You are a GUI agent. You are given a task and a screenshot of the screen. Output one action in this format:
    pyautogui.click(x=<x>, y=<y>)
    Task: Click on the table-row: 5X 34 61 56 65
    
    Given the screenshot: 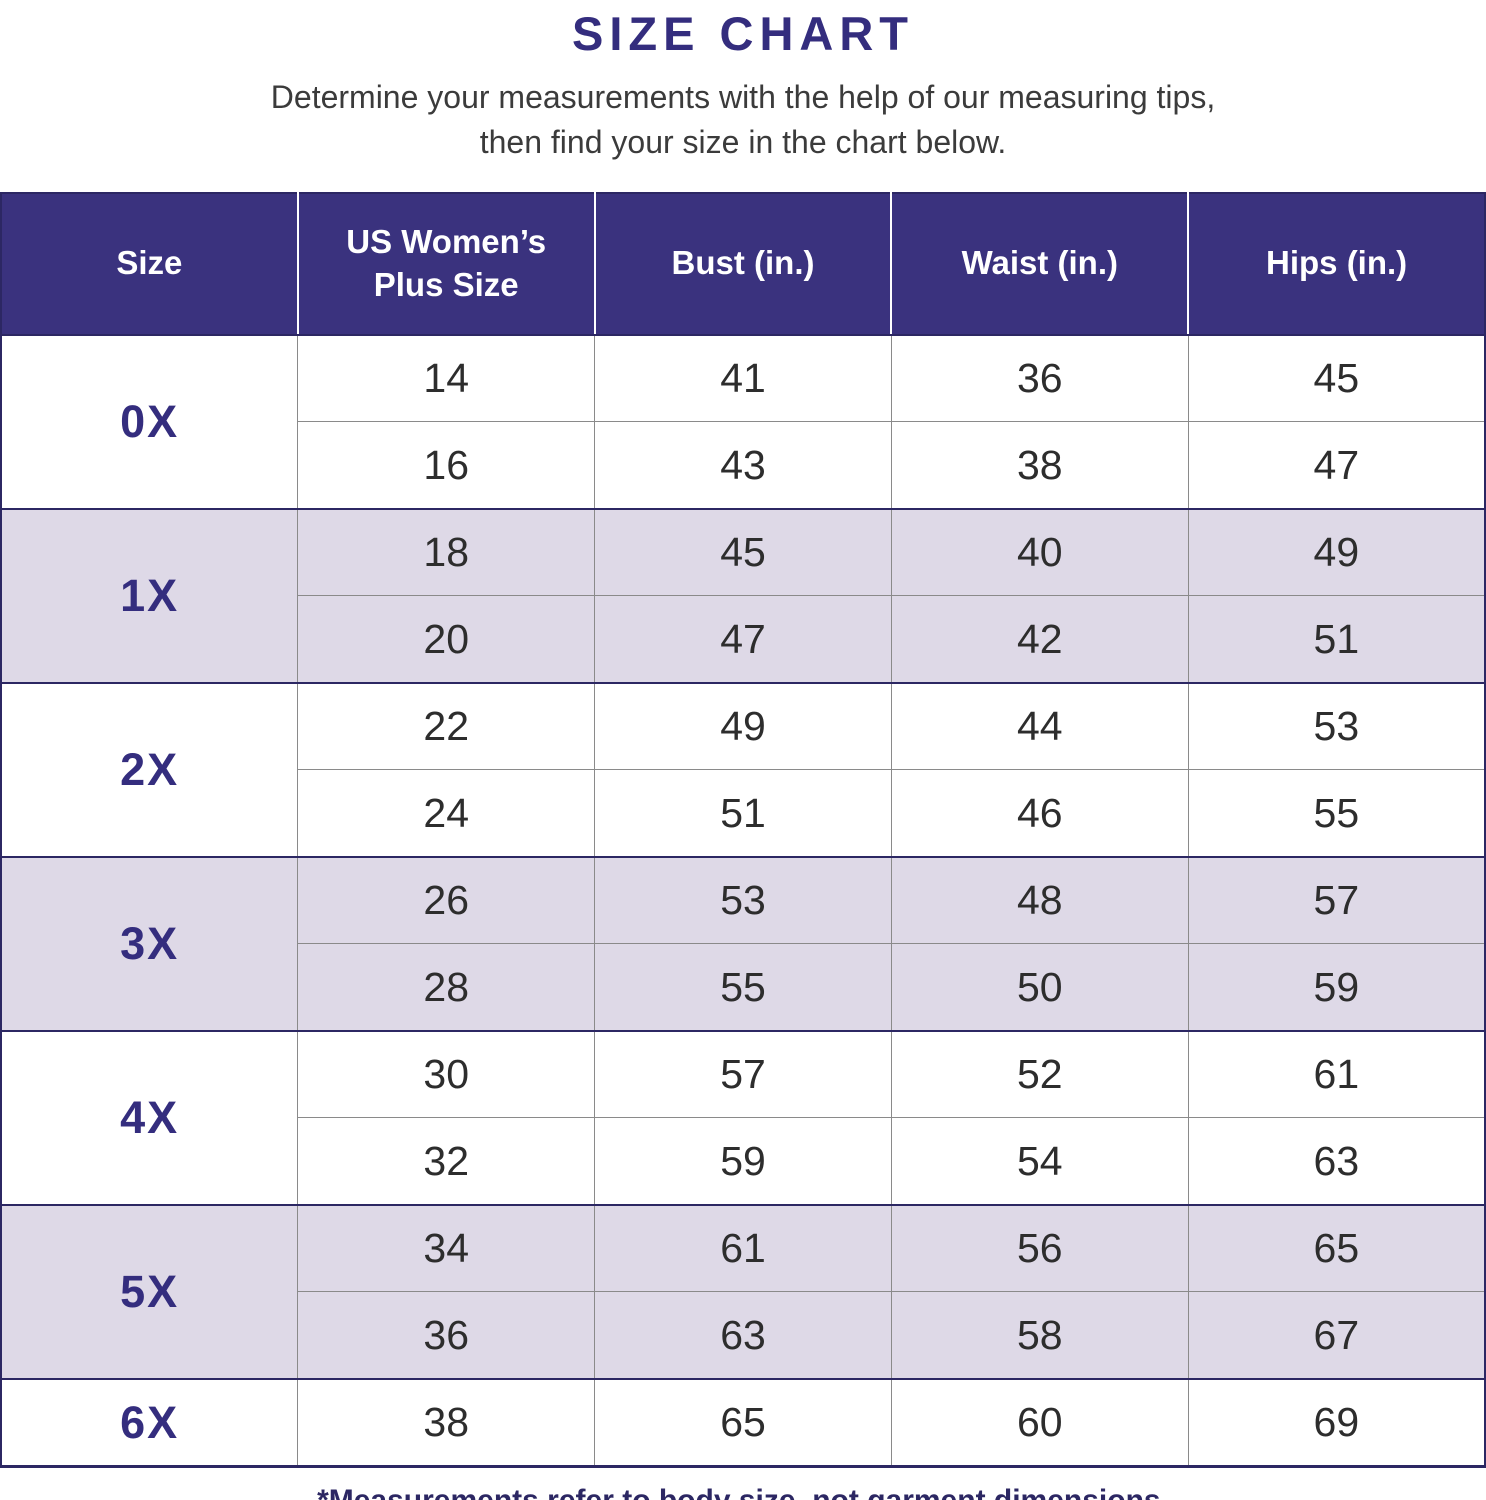 What is the action you would take?
    pyautogui.click(x=743, y=1291)
    